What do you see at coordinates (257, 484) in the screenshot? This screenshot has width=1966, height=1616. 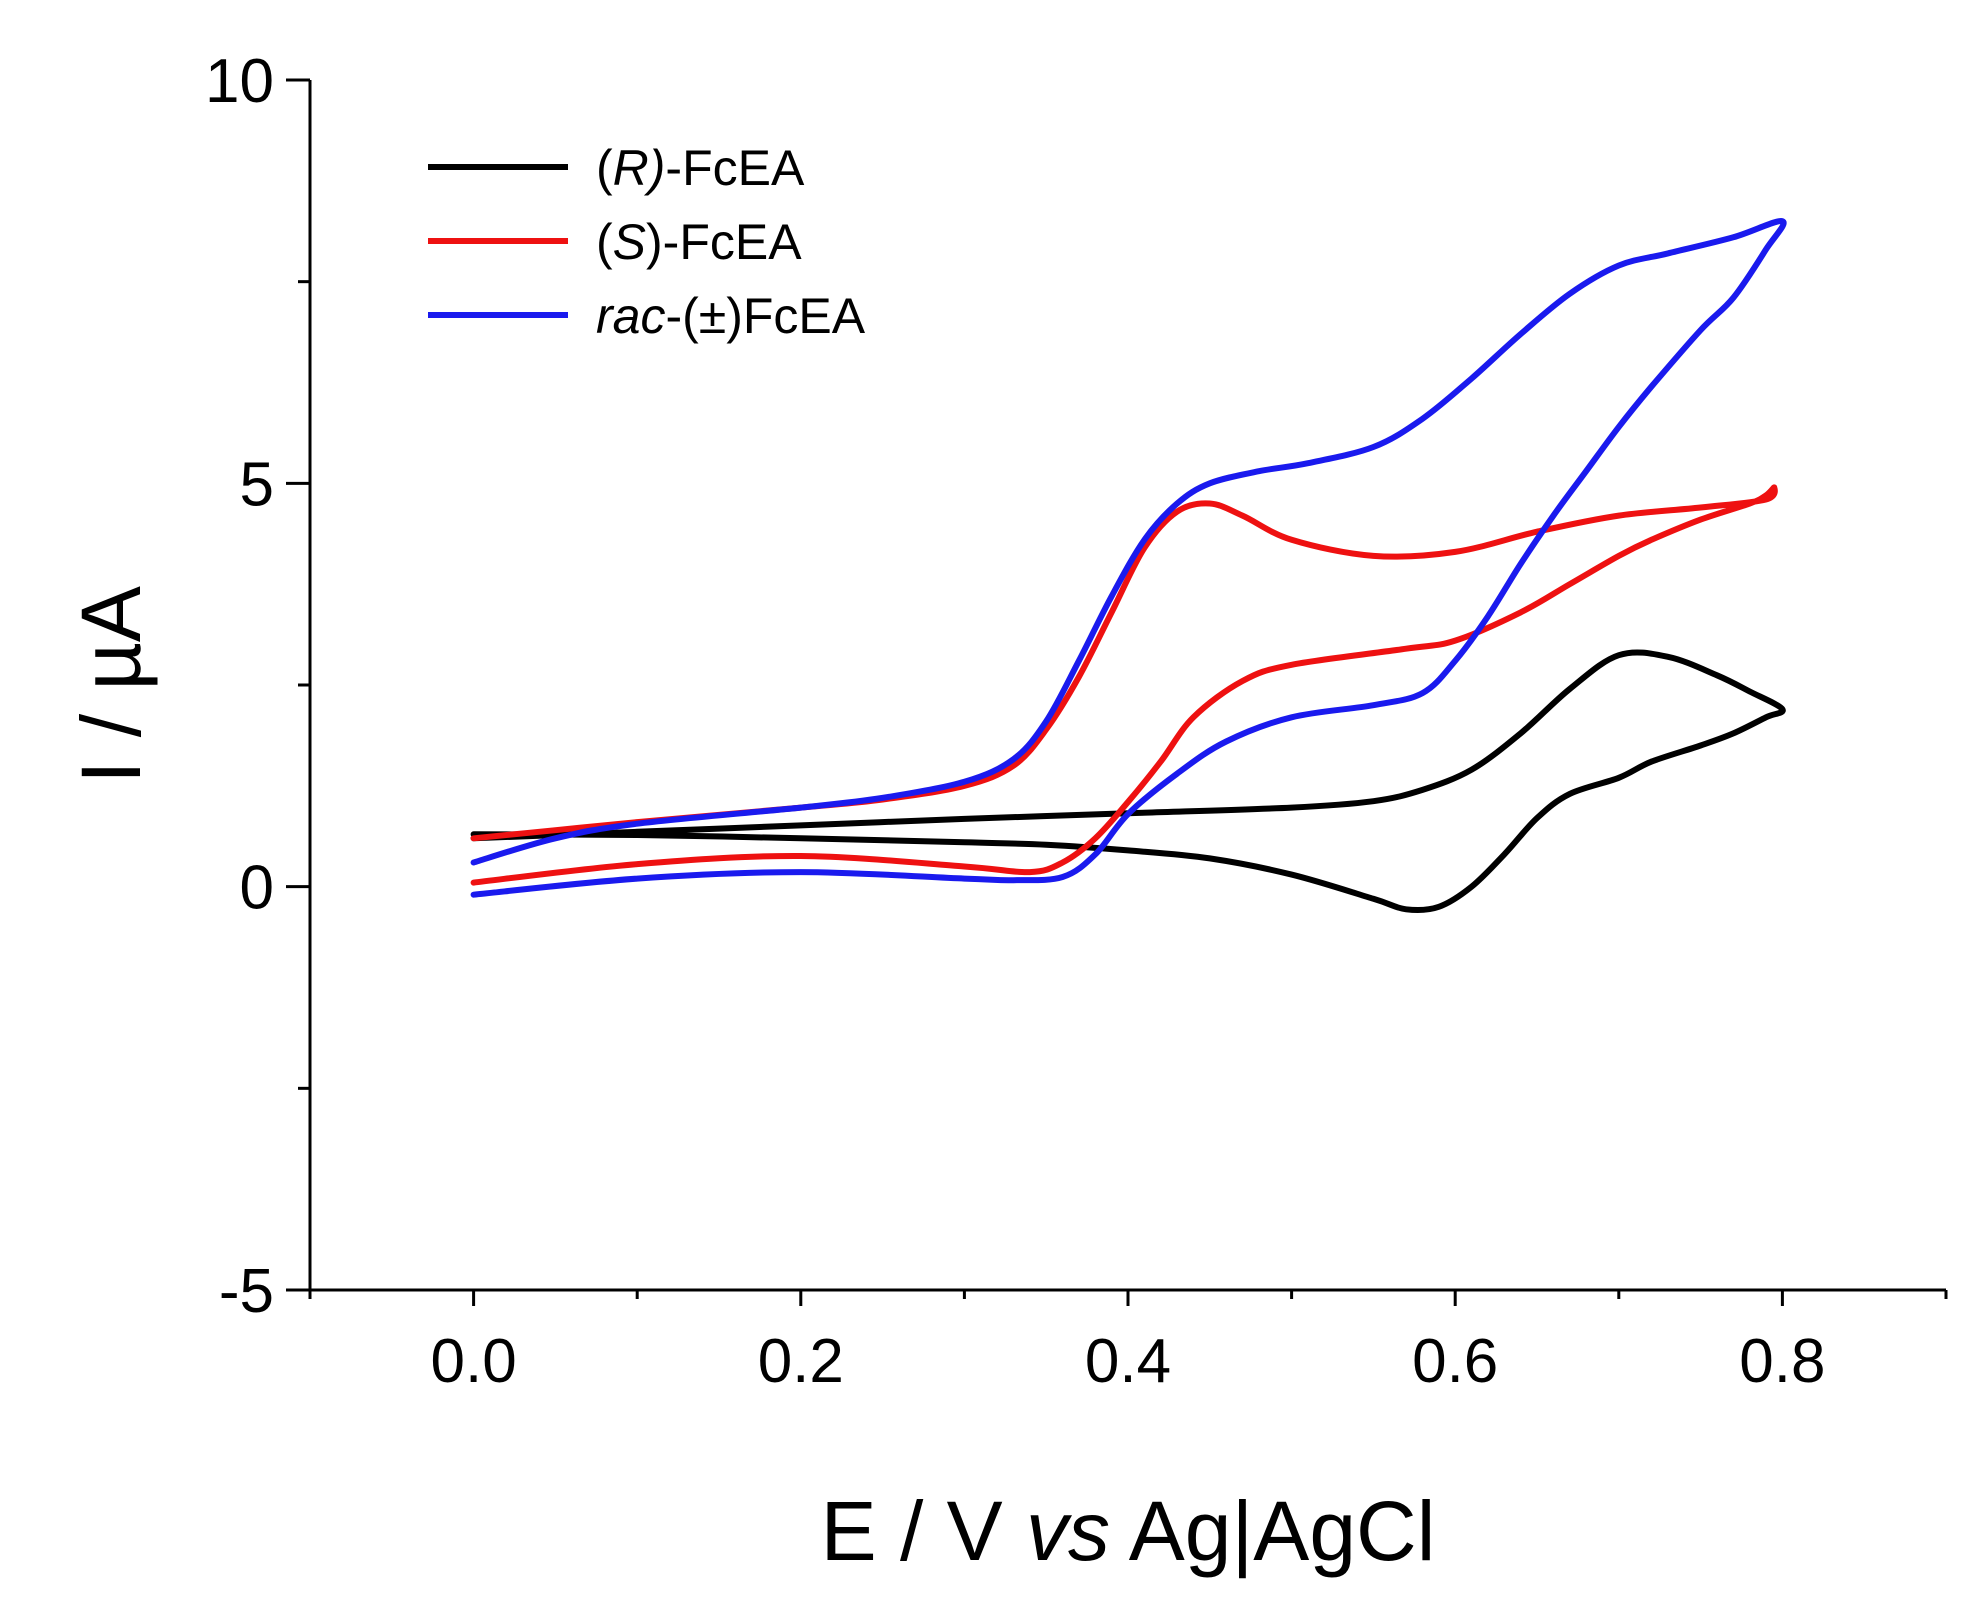 I see `y-tick-label: 5` at bounding box center [257, 484].